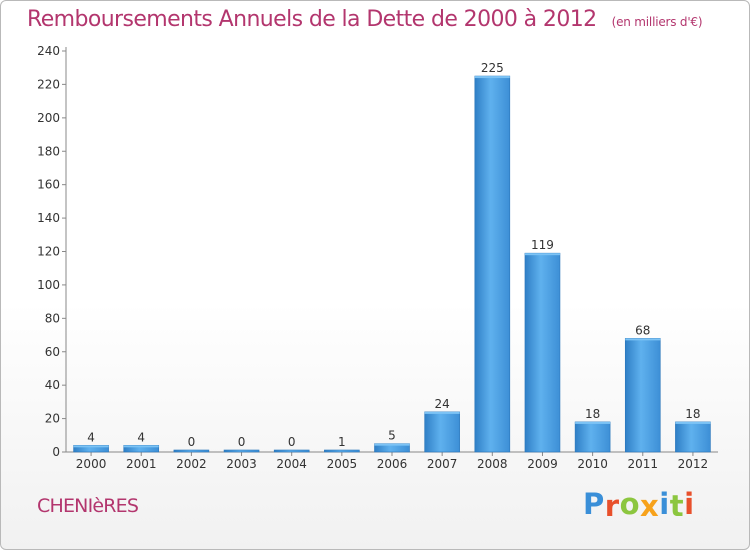  I want to click on y-tick-label: 40, so click(52, 385).